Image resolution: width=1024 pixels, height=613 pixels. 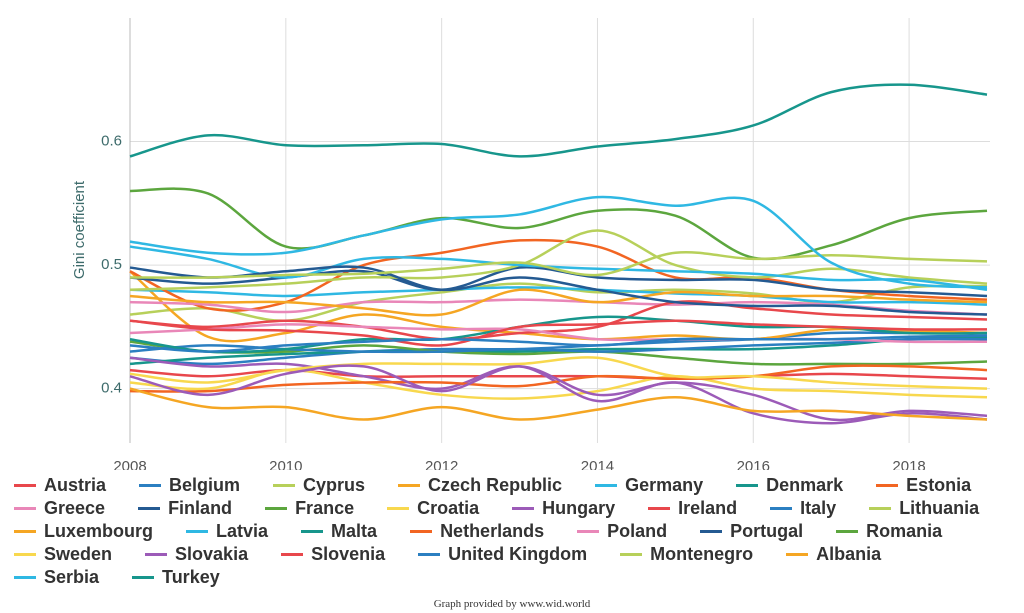 I want to click on legend-item: Montenegro, so click(x=686, y=554).